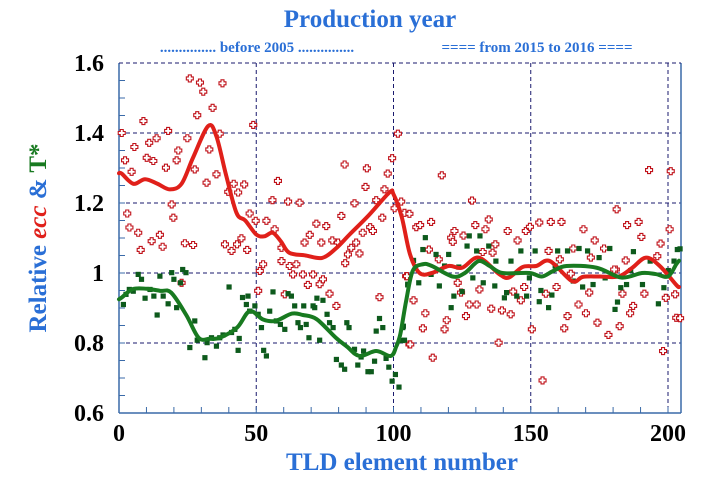 The image size is (724, 485). I want to click on y-axis-label: Relative ecc & T*, so click(38, 237).